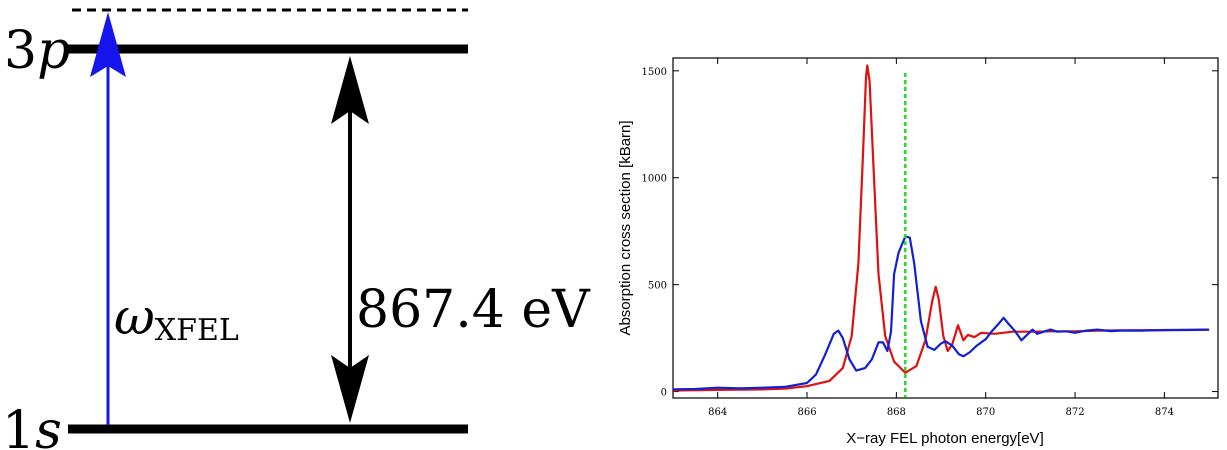 Image resolution: width=1227 pixels, height=450 pixels. Describe the element at coordinates (473, 310) in the screenshot. I see `energy-gap-label: 867.4 eV` at that location.